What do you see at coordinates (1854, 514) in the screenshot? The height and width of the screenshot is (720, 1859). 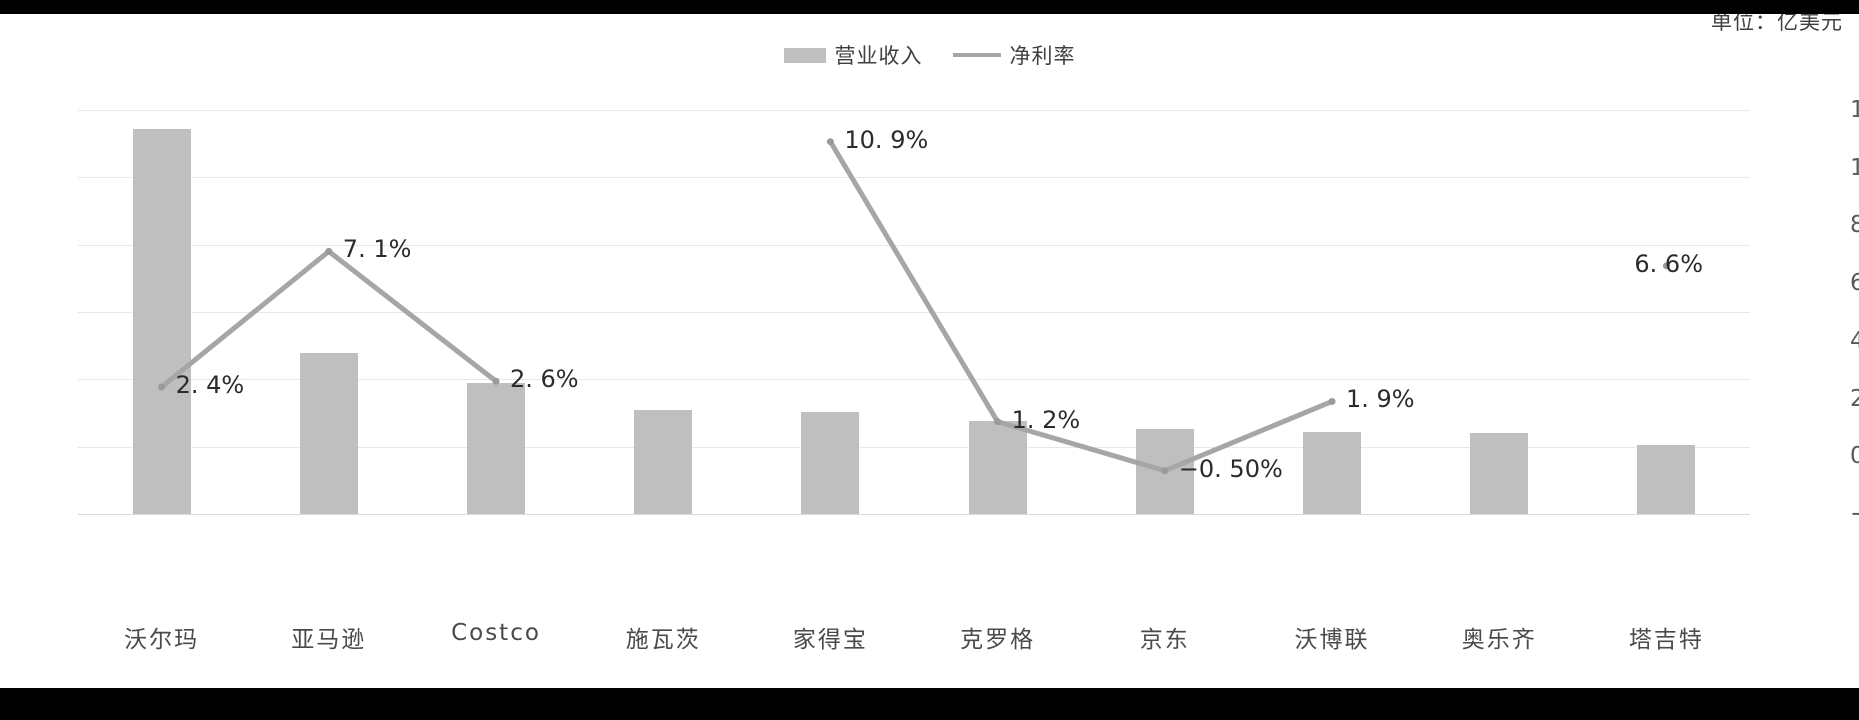 I see `y-tick-right: −2%` at bounding box center [1854, 514].